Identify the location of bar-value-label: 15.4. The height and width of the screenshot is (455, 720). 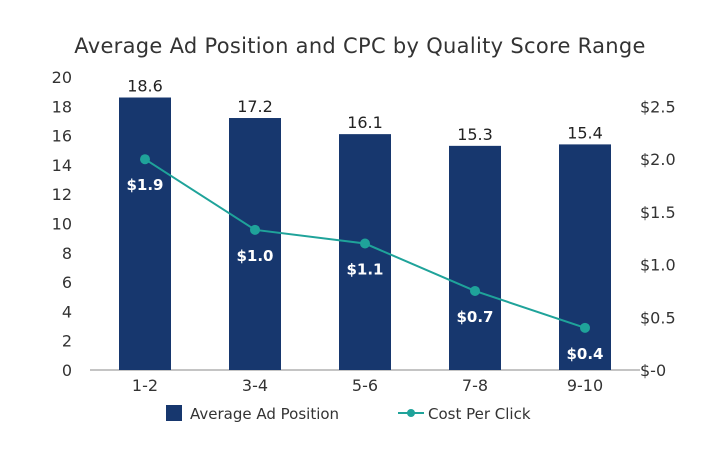
(585, 132).